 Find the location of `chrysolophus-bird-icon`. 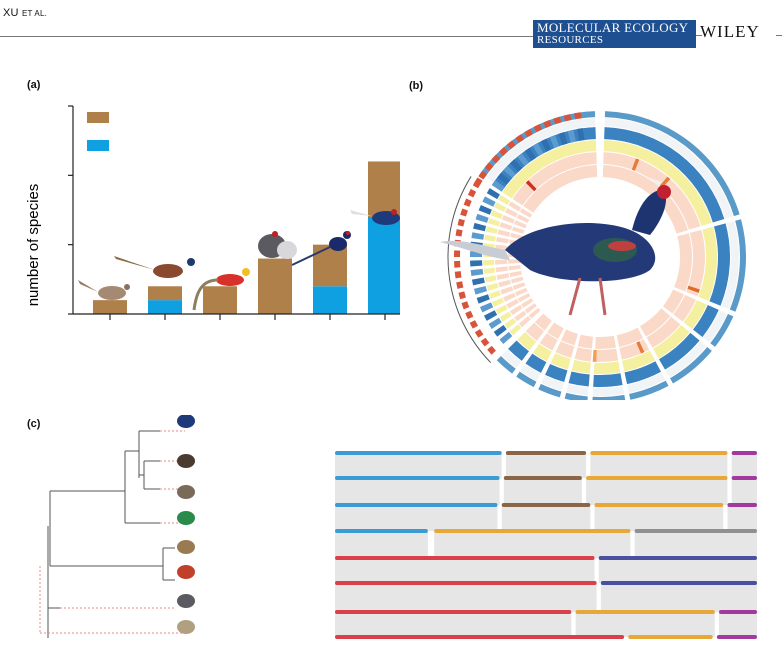

chrysolophus-bird-icon is located at coordinates (221, 289).